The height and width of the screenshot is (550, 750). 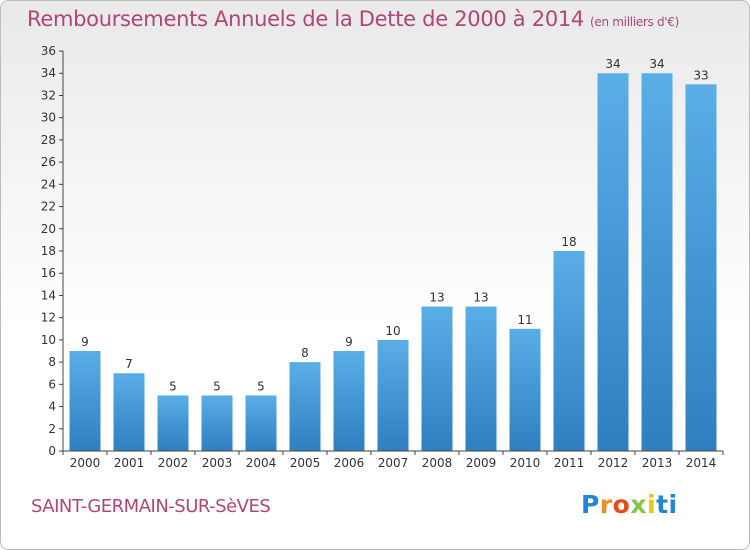 What do you see at coordinates (52, 362) in the screenshot?
I see `y-tick-label: 8` at bounding box center [52, 362].